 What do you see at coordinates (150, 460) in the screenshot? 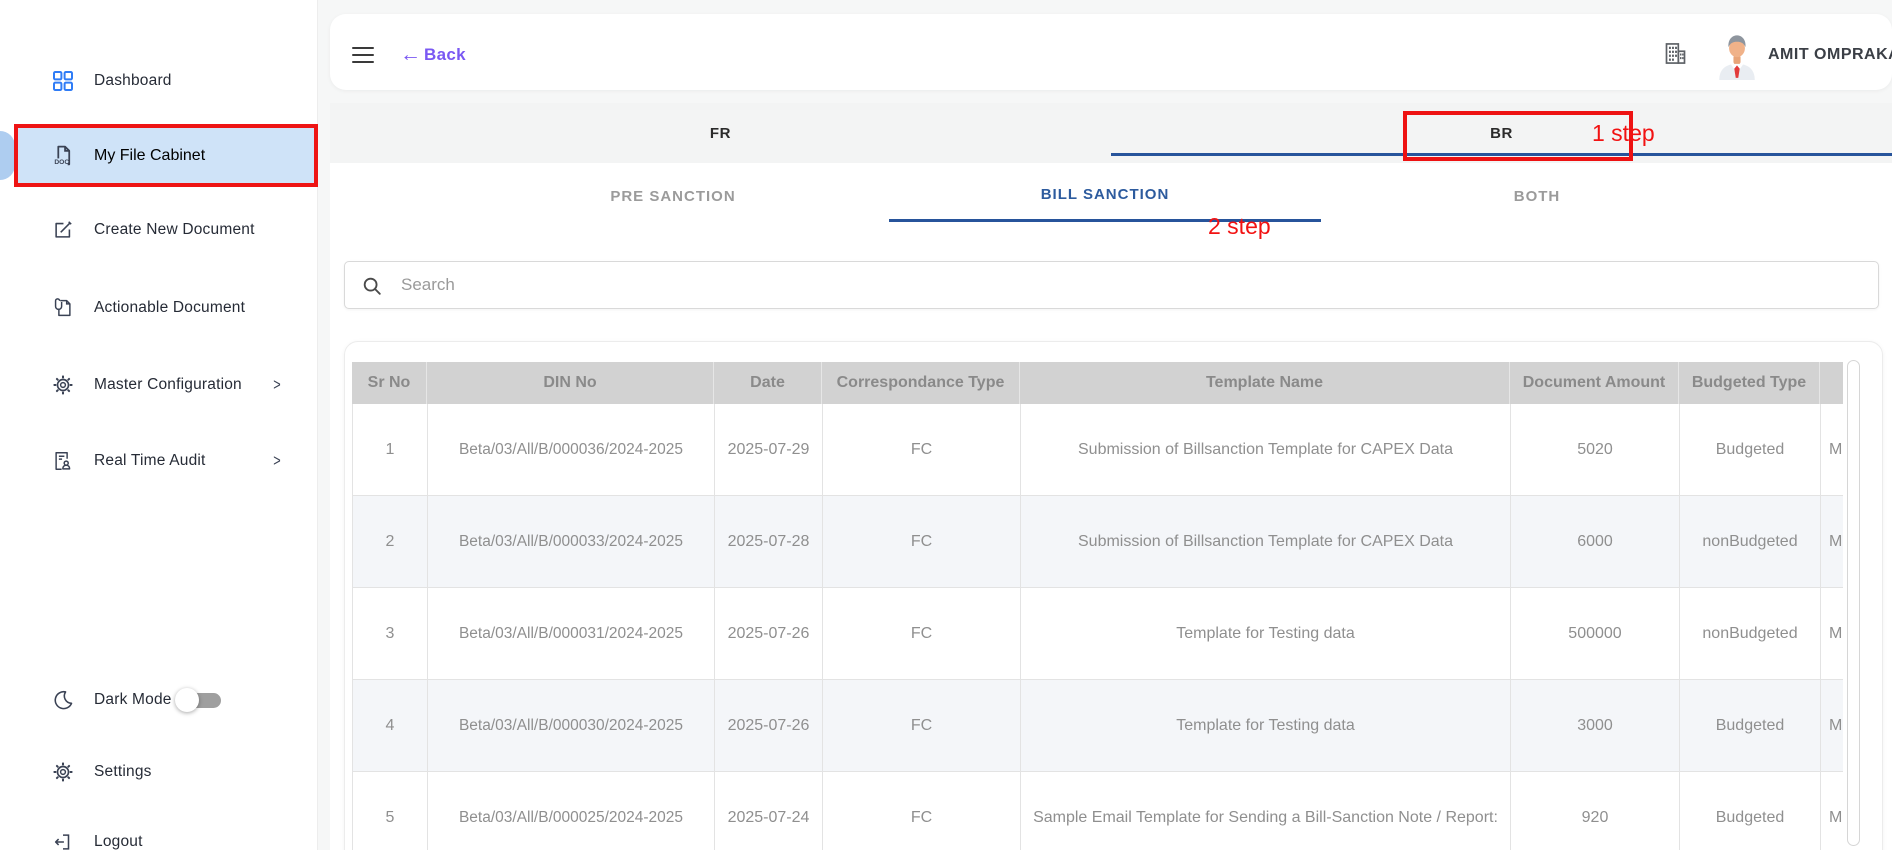
I see `sidebar-item-label: Real Time Audit` at bounding box center [150, 460].